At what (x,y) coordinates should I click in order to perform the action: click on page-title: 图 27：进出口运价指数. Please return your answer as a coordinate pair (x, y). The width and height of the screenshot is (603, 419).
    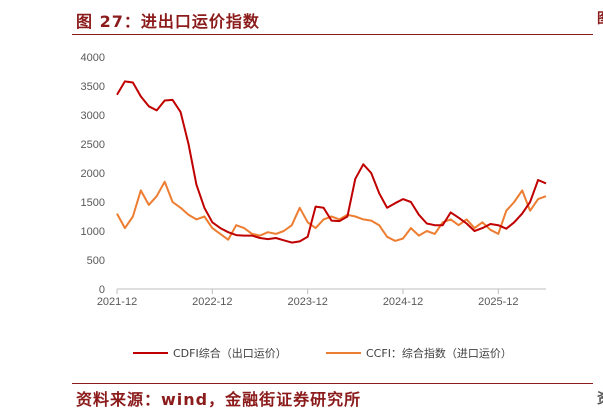
    Looking at the image, I should click on (168, 21).